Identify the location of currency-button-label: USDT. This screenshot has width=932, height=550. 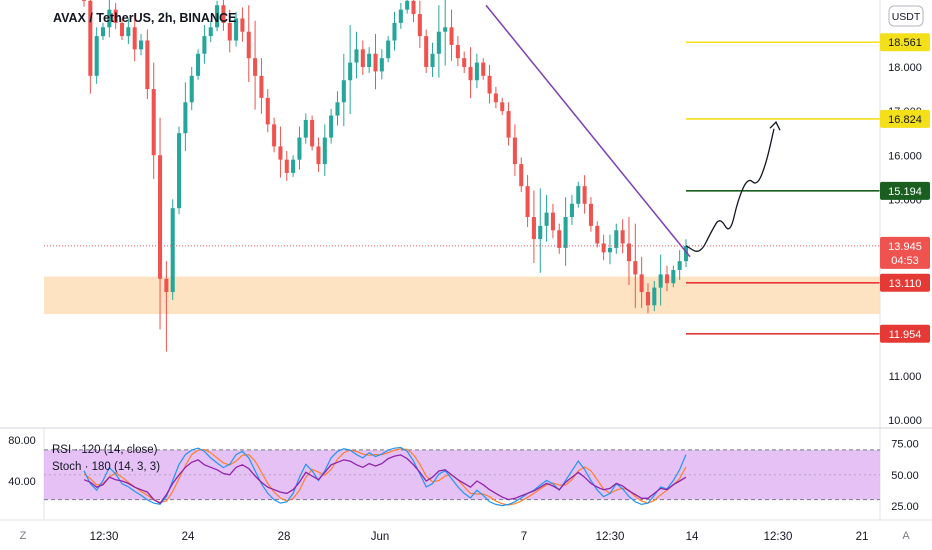
(906, 17).